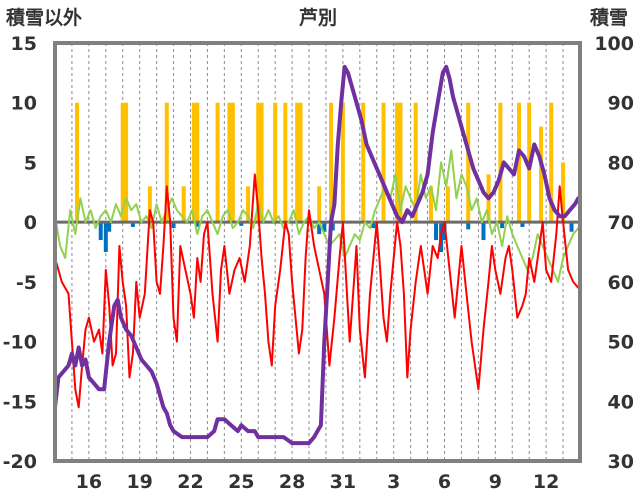 The width and height of the screenshot is (636, 501). What do you see at coordinates (343, 482) in the screenshot?
I see `x-tick-label: 31` at bounding box center [343, 482].